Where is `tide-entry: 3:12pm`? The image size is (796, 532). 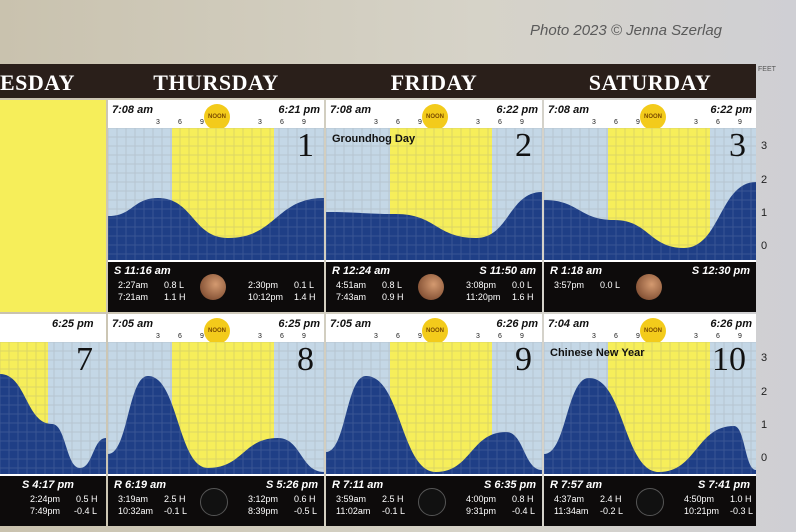 tide-entry: 3:12pm is located at coordinates (263, 499).